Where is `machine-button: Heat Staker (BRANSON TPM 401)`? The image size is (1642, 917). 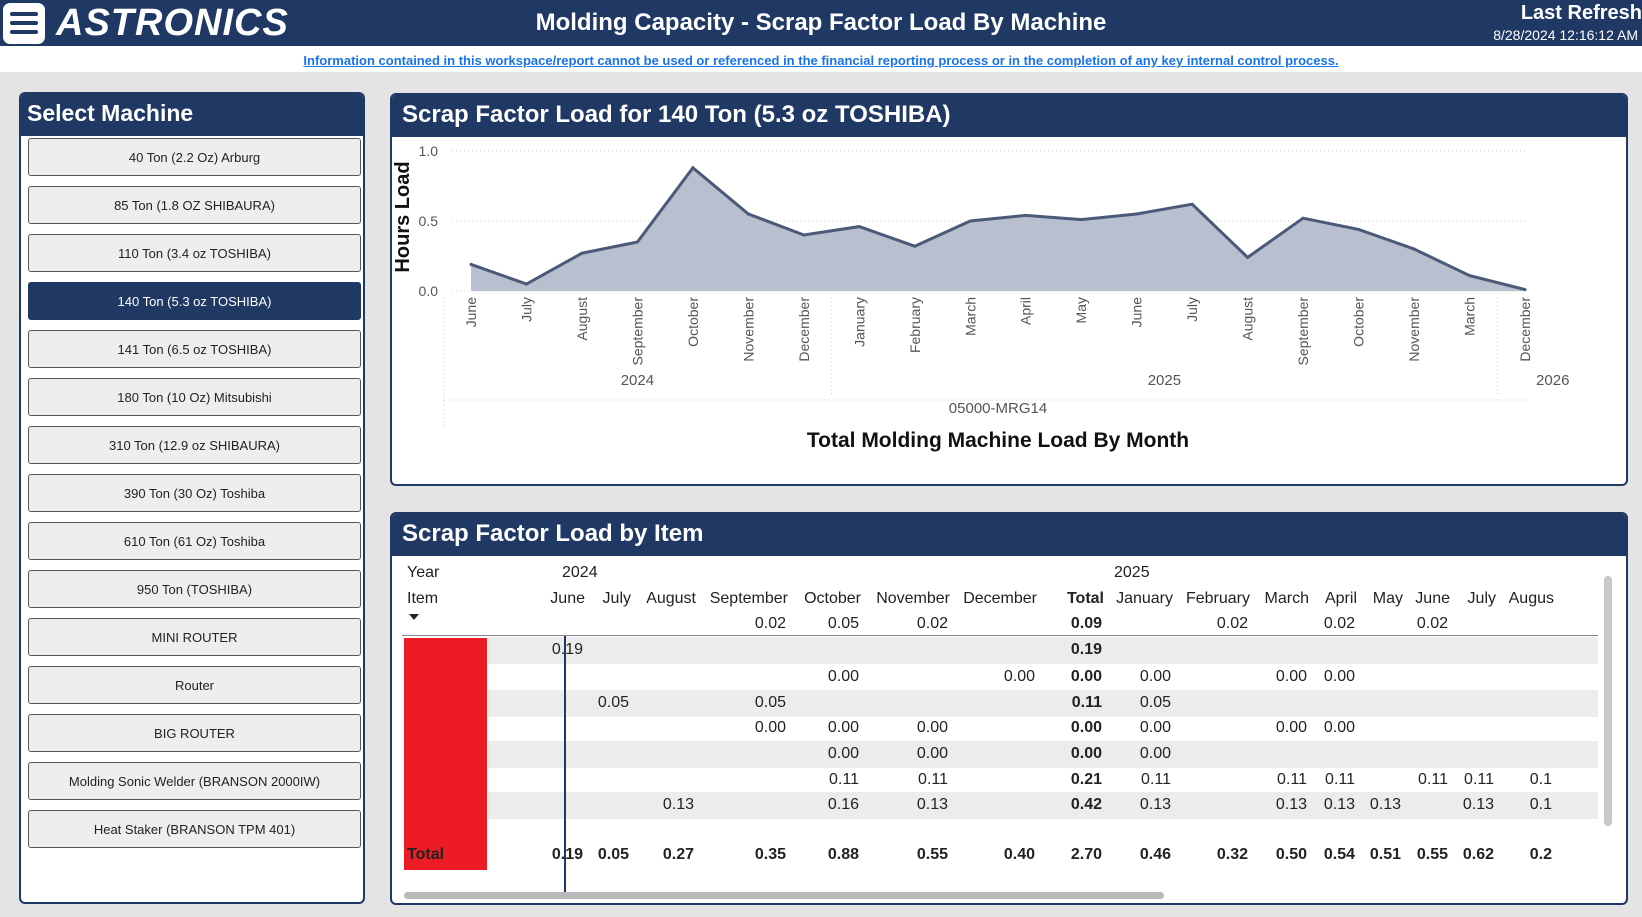
machine-button: Heat Staker (BRANSON TPM 401) is located at coordinates (194, 829).